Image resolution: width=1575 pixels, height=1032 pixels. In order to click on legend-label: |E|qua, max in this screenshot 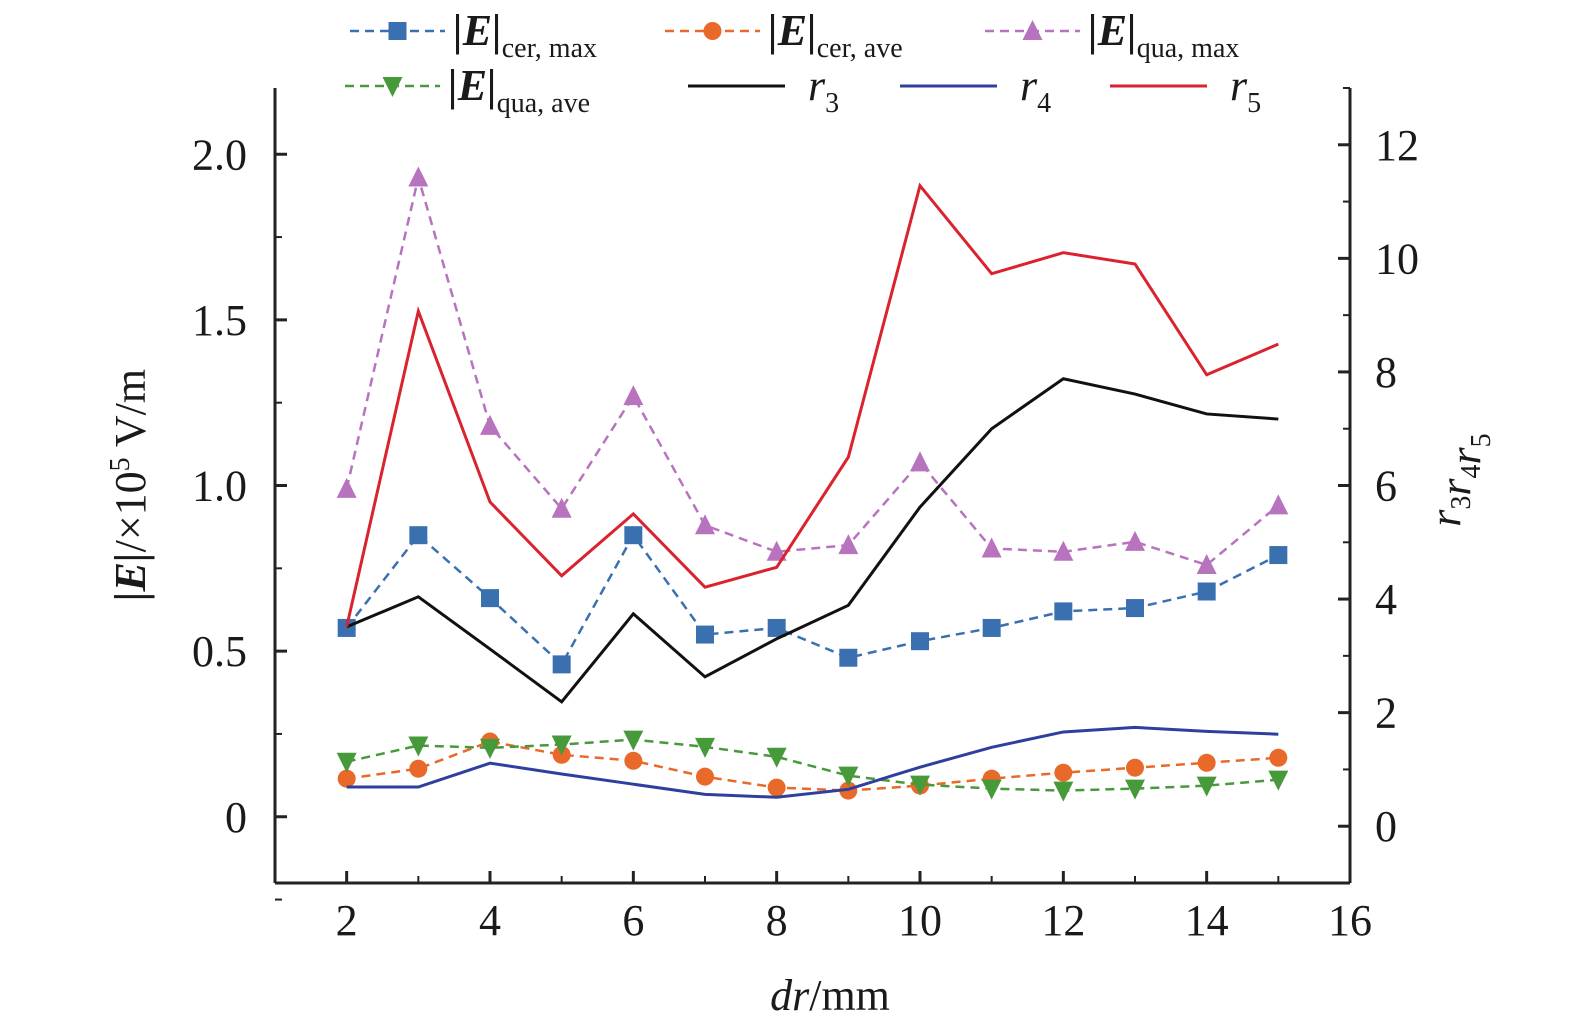, I will do `click(1163, 35)`.